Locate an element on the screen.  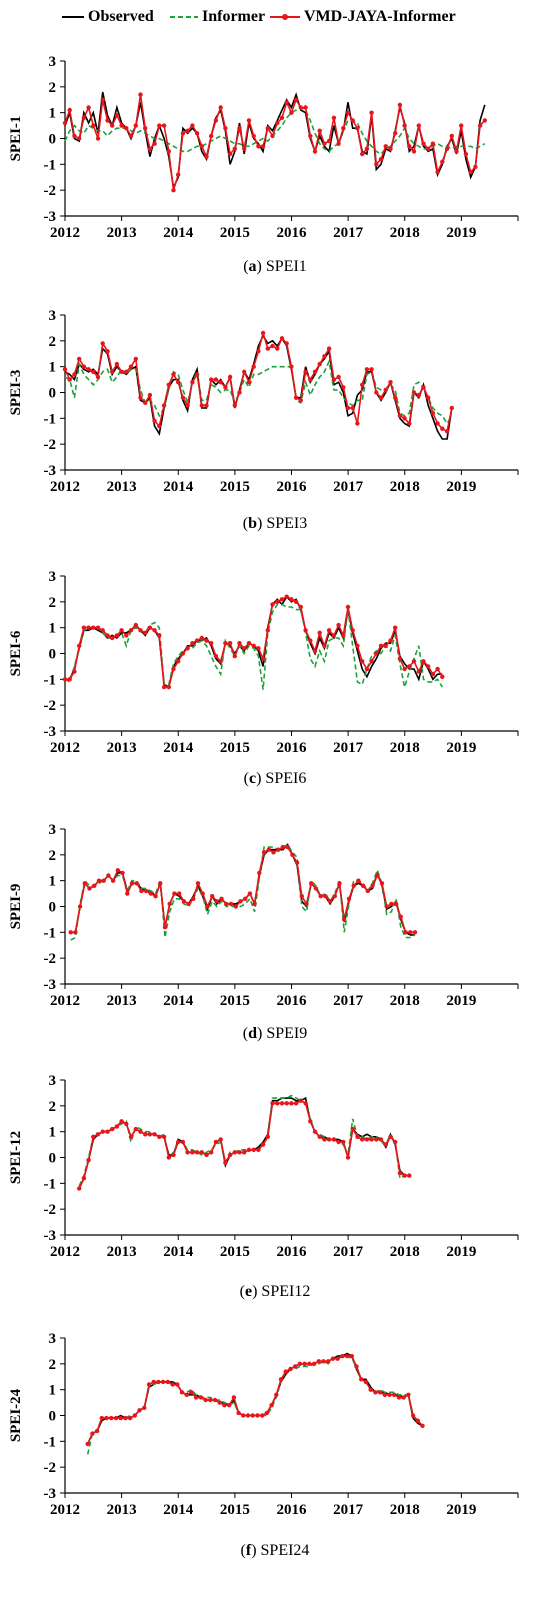
series-line-vmd-jaya-informer is located at coordinates (255, 1400).